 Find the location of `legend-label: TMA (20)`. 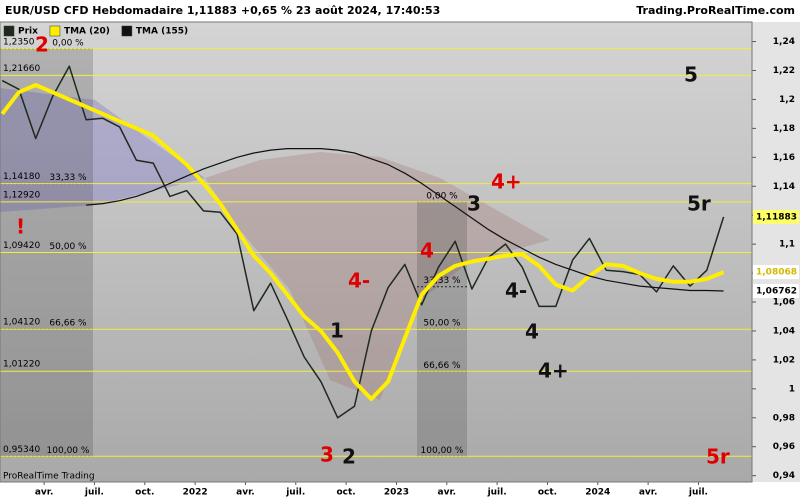

legend-label: TMA (20) is located at coordinates (87, 32).